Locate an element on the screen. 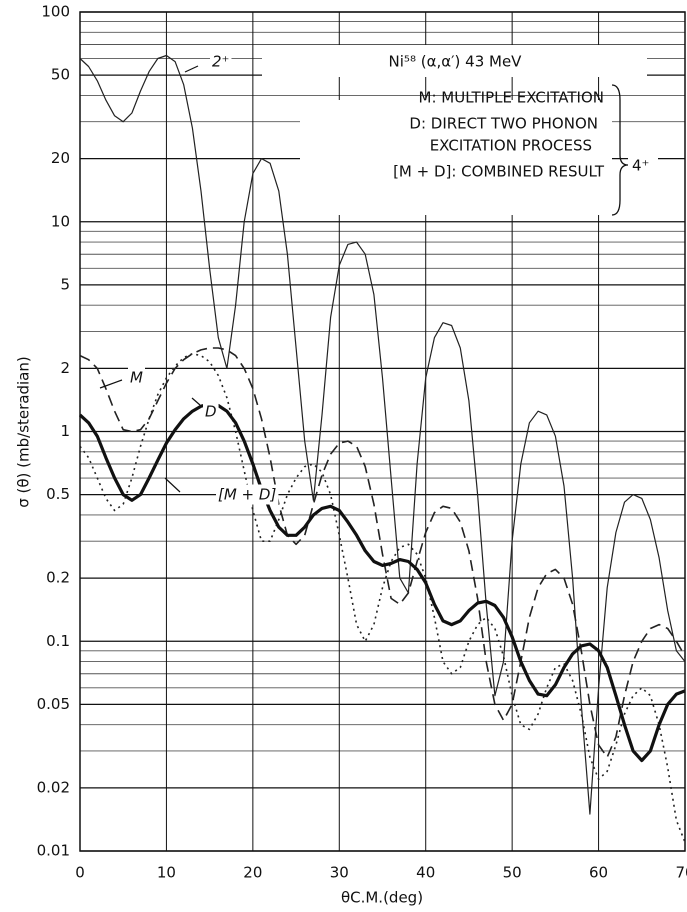 This screenshot has height=912, width=687. reaction-label: Ni⁵⁸ (α,α′) 43 MeV is located at coordinates (456, 62).